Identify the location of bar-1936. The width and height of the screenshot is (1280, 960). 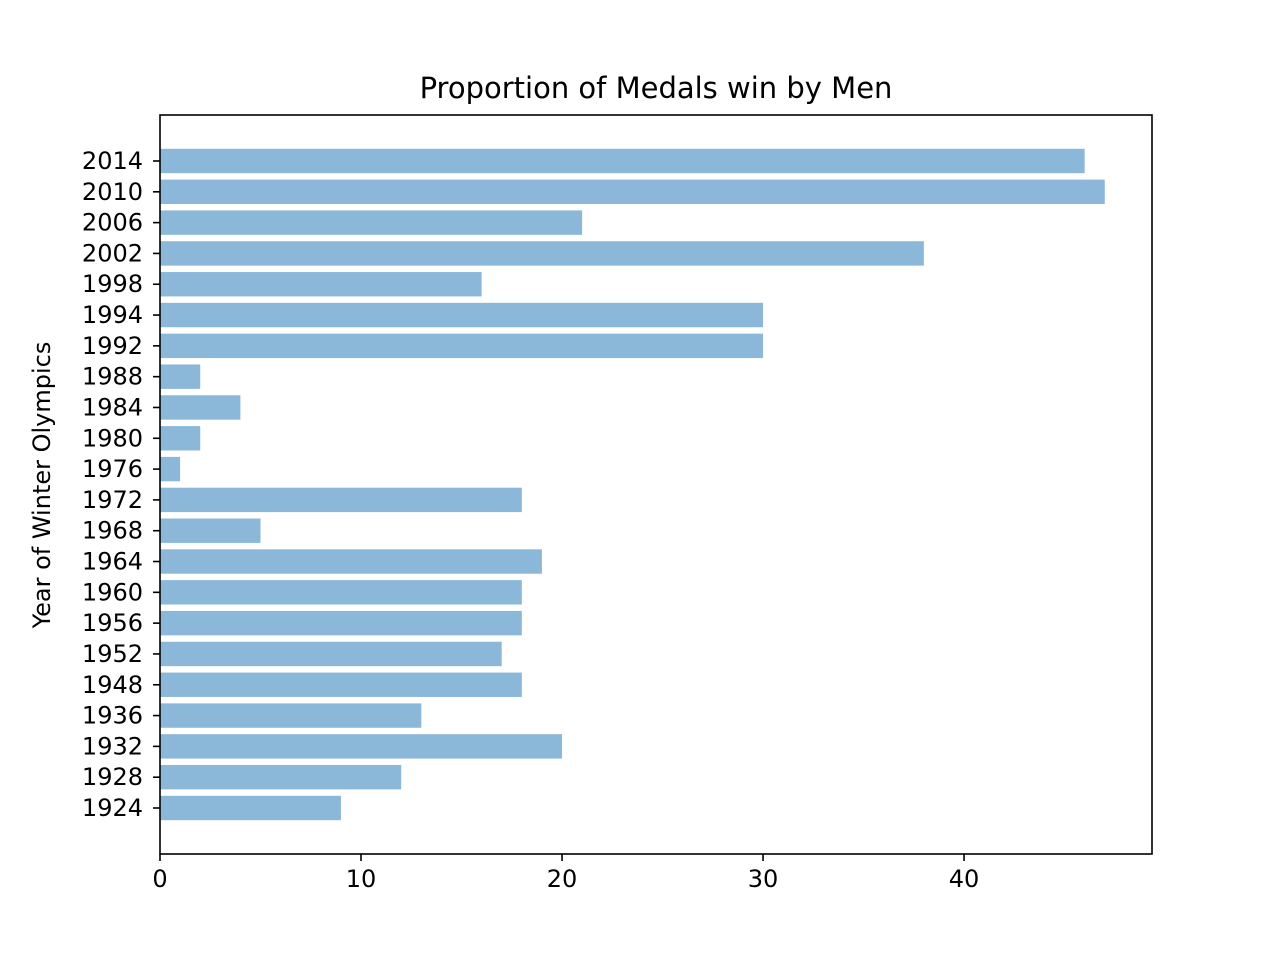
(291, 715).